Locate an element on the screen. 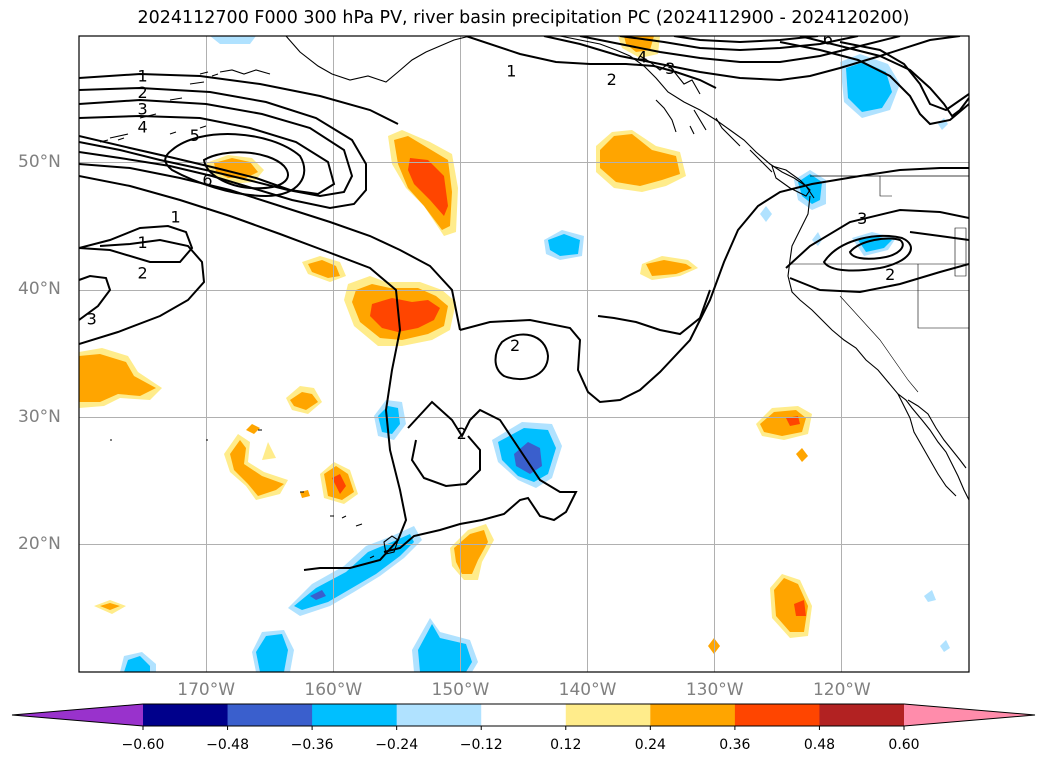 This screenshot has width=1047, height=765. longitude-label: 130°W is located at coordinates (714, 690).